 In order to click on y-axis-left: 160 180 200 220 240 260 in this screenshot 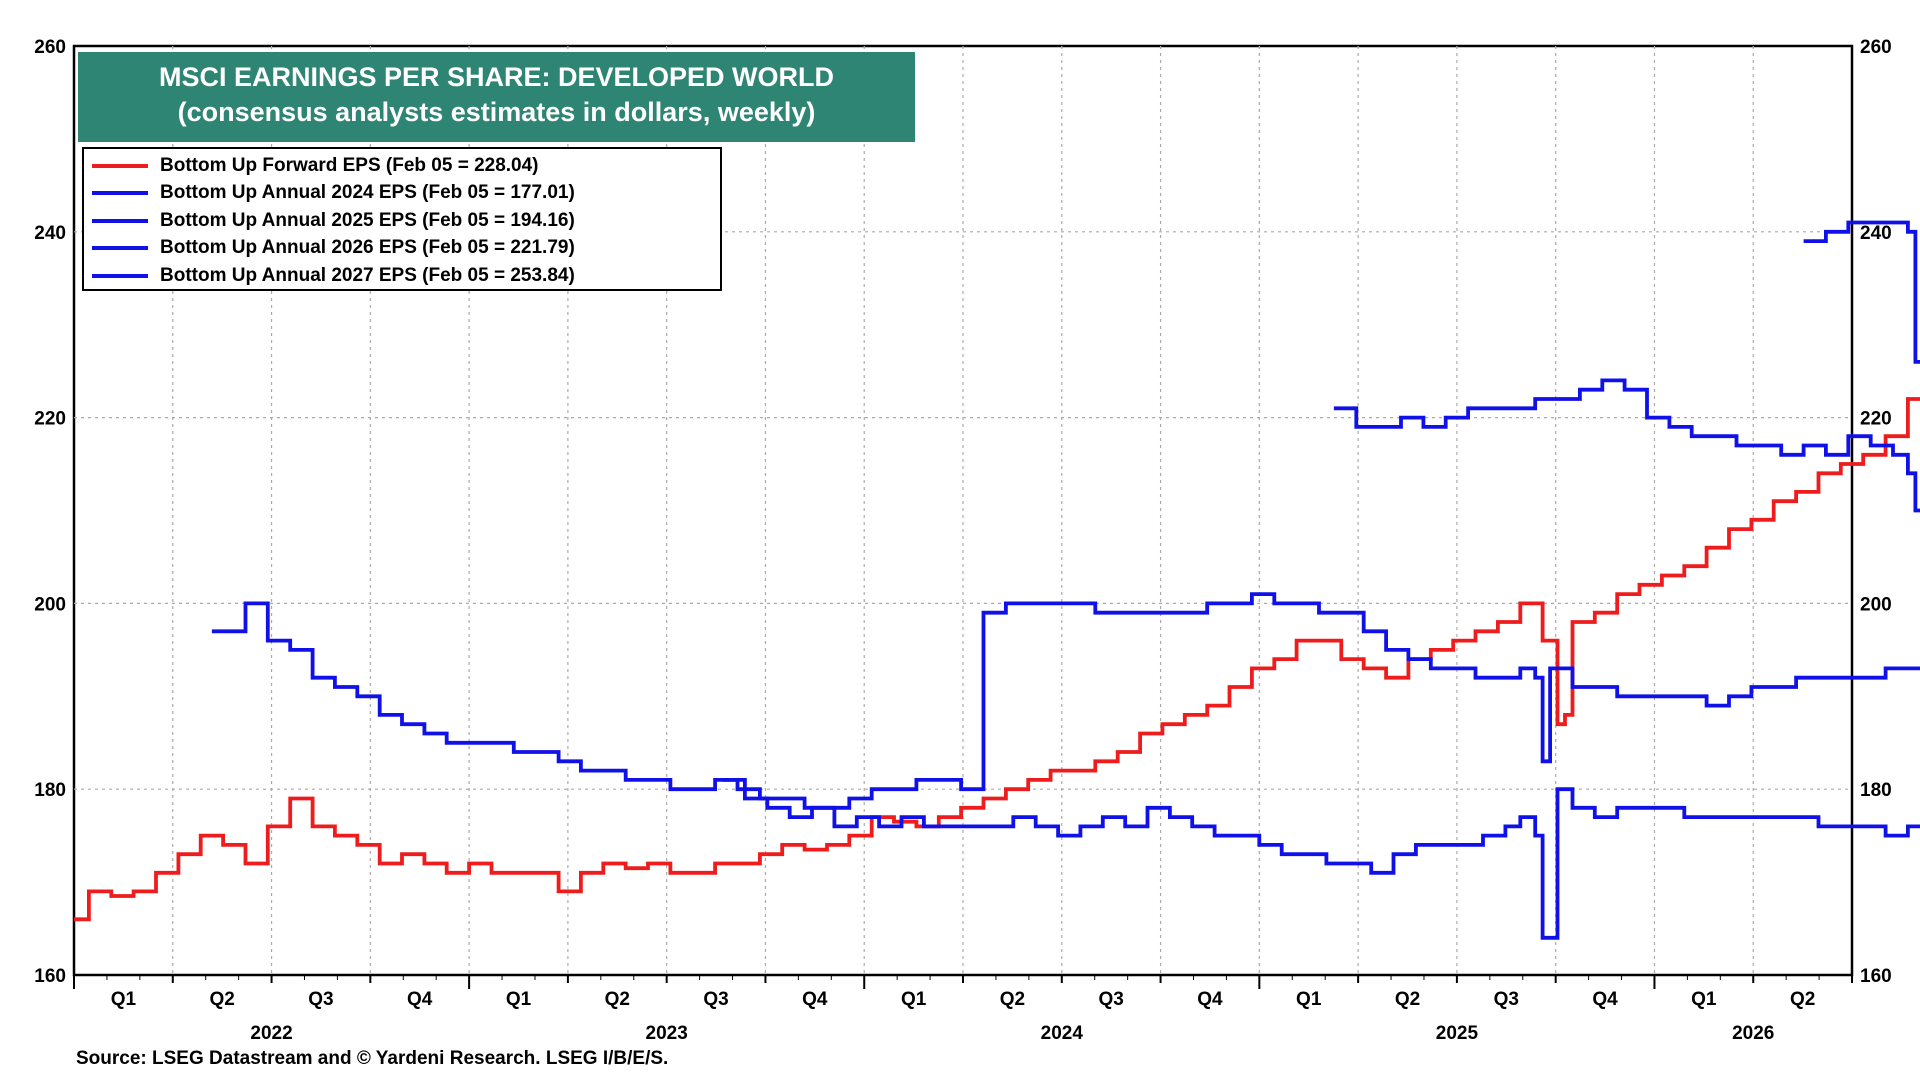, I will do `click(50, 512)`.